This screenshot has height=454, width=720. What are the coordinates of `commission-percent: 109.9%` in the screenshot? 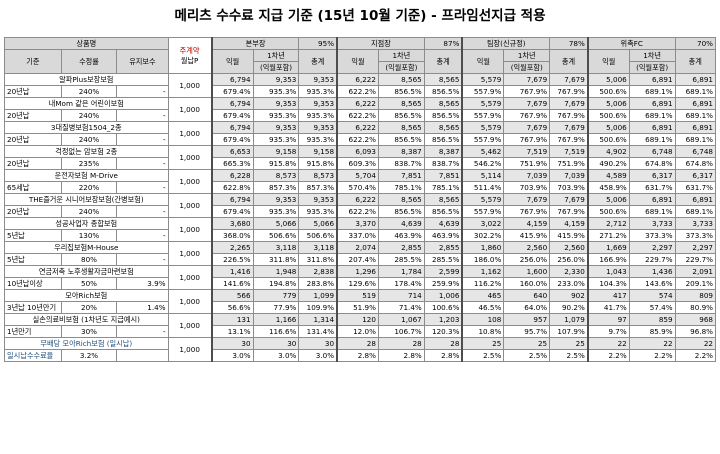 It's located at (318, 307).